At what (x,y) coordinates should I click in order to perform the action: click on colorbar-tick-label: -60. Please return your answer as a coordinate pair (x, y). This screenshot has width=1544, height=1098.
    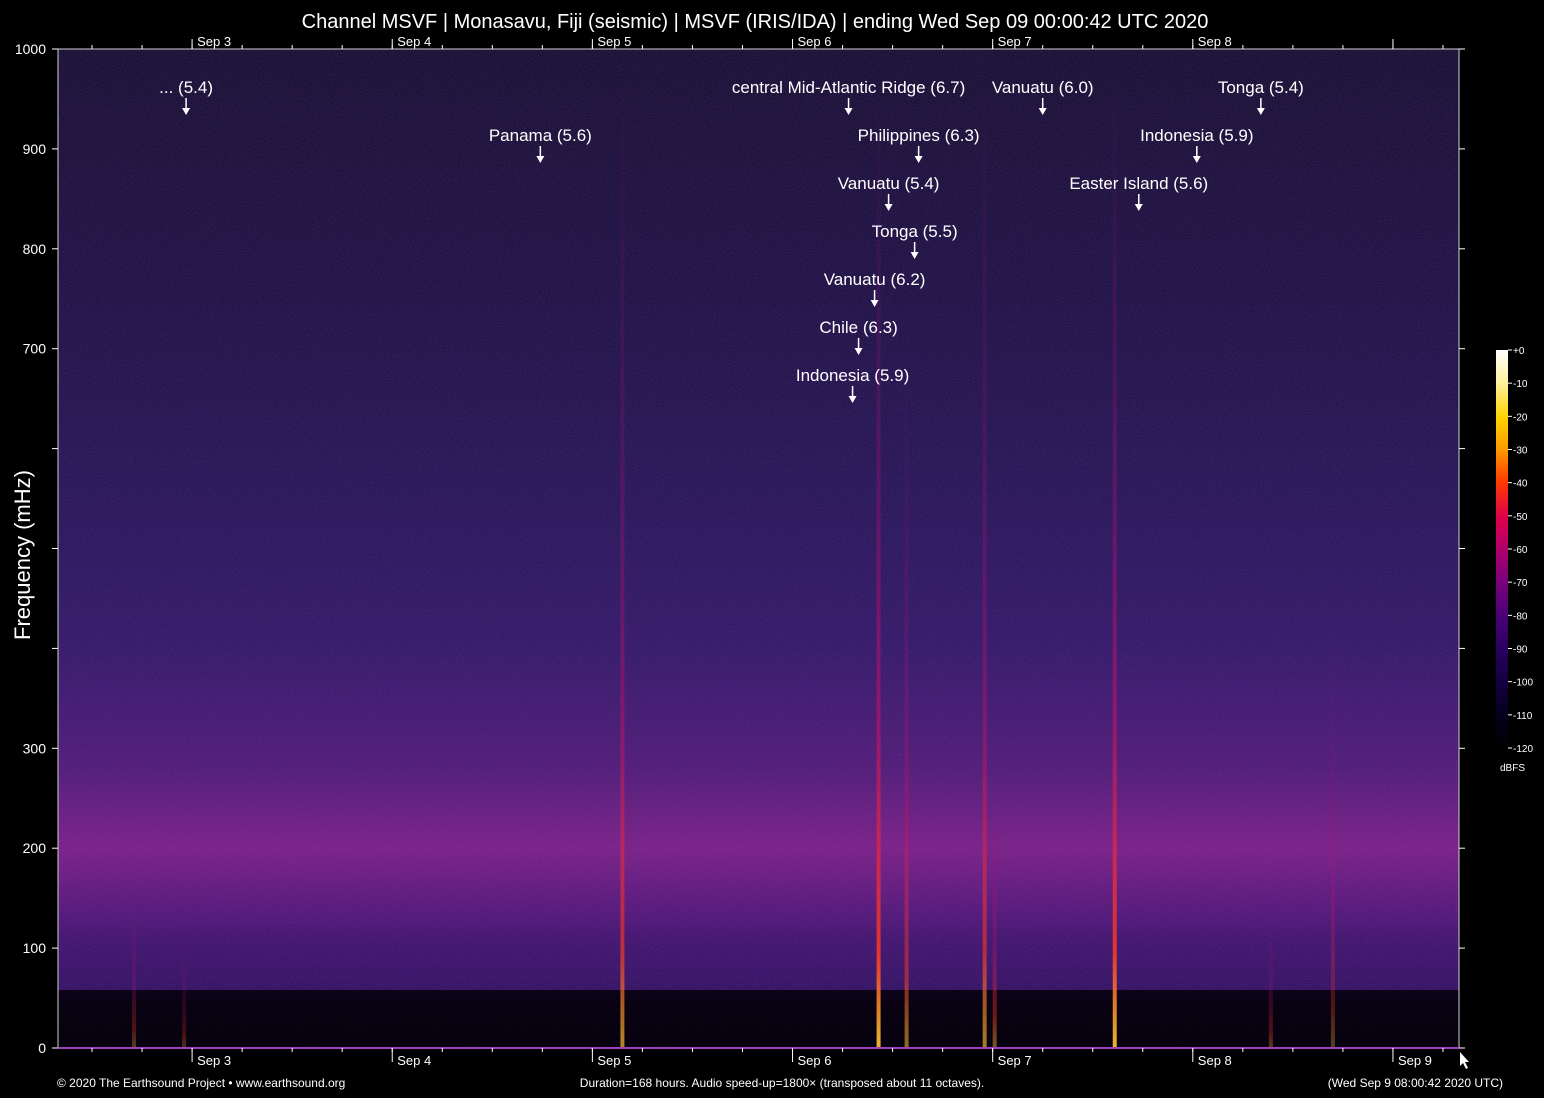
    Looking at the image, I should click on (1520, 550).